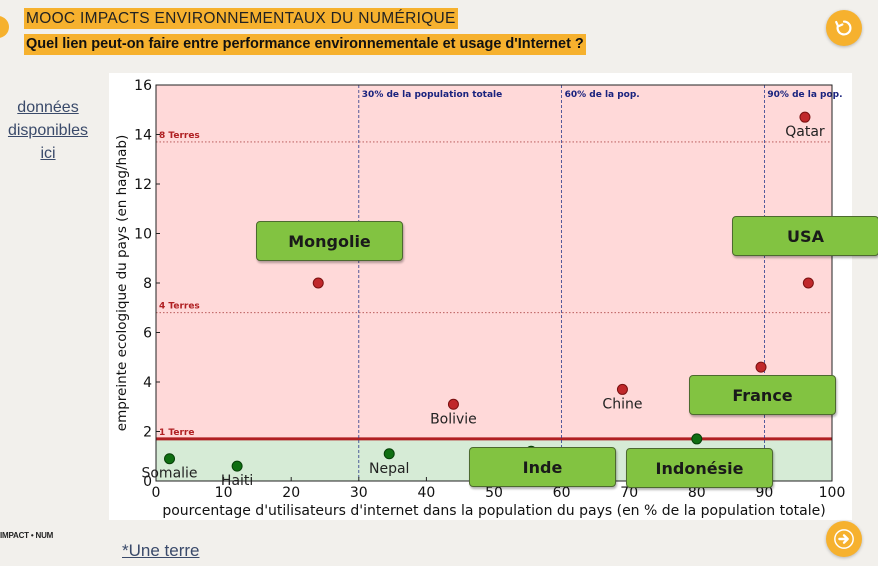 Image resolution: width=878 pixels, height=566 pixels. I want to click on restart-icon, so click(843, 28).